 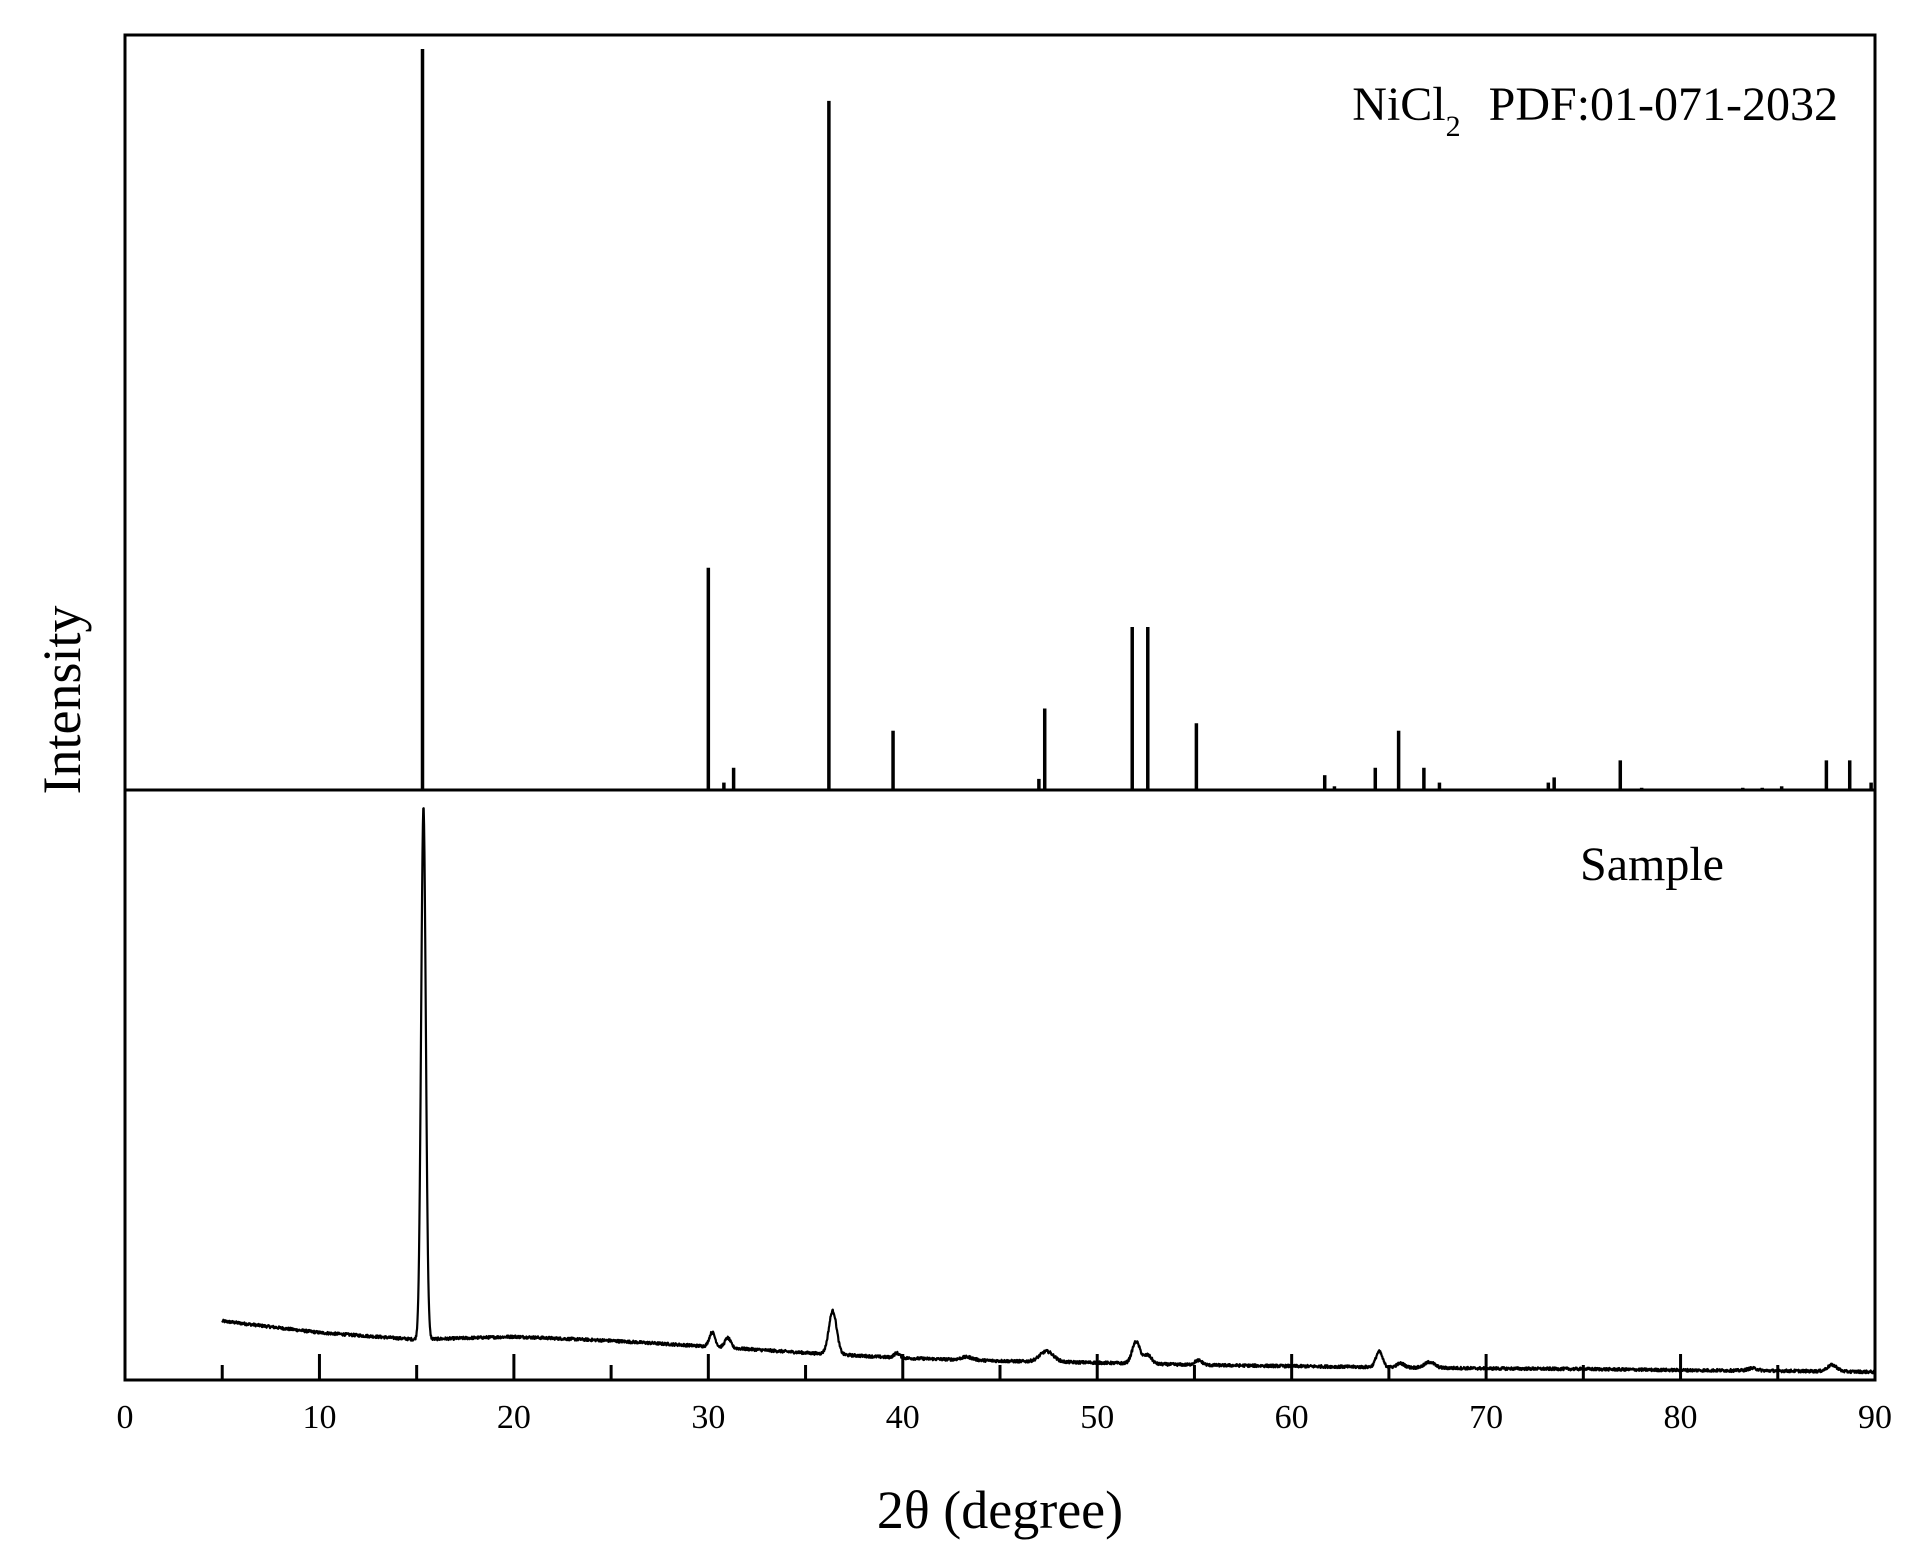 I want to click on x-tick-label: 30, so click(x=708, y=1417).